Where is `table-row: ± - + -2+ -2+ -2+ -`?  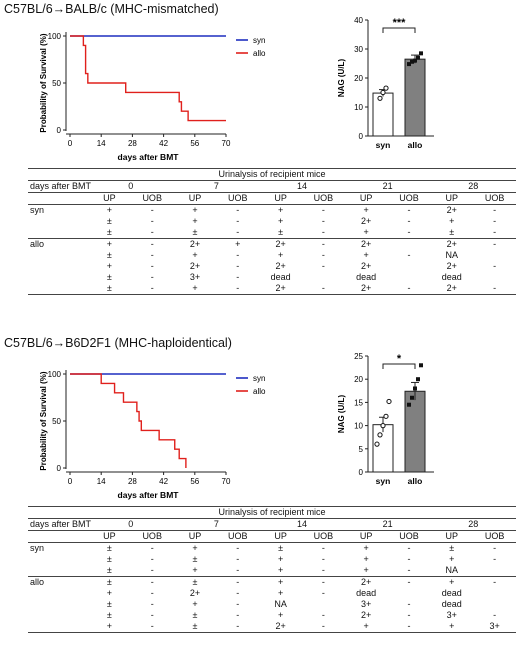
table-row: ± - + -2+ -2+ -2+ - is located at coordinates (272, 289).